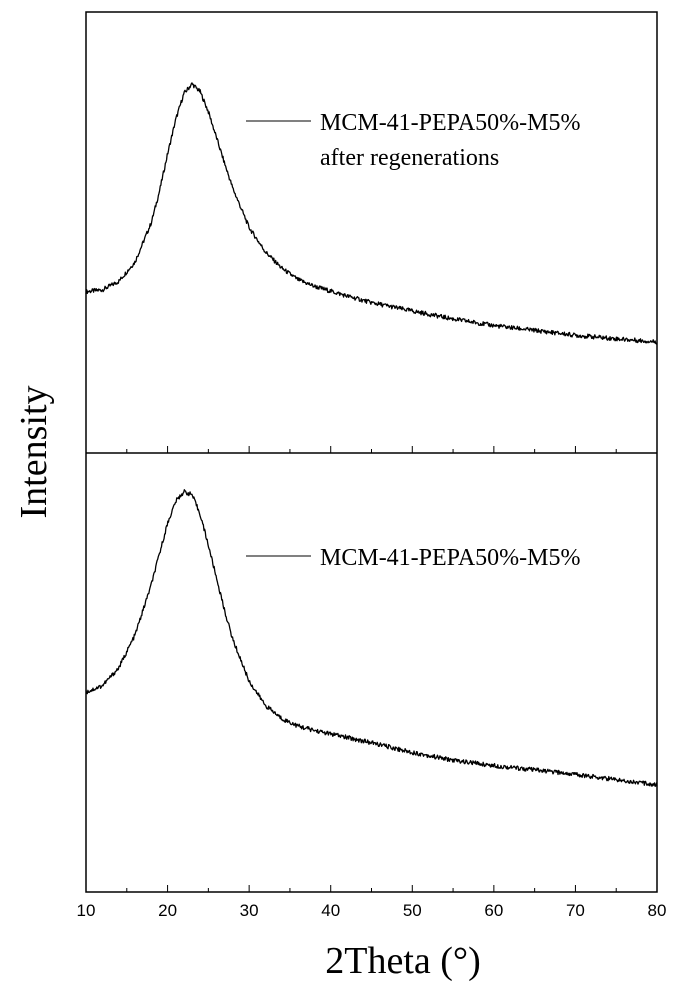 The width and height of the screenshot is (674, 988). I want to click on x-tick-label: 20, so click(167, 910).